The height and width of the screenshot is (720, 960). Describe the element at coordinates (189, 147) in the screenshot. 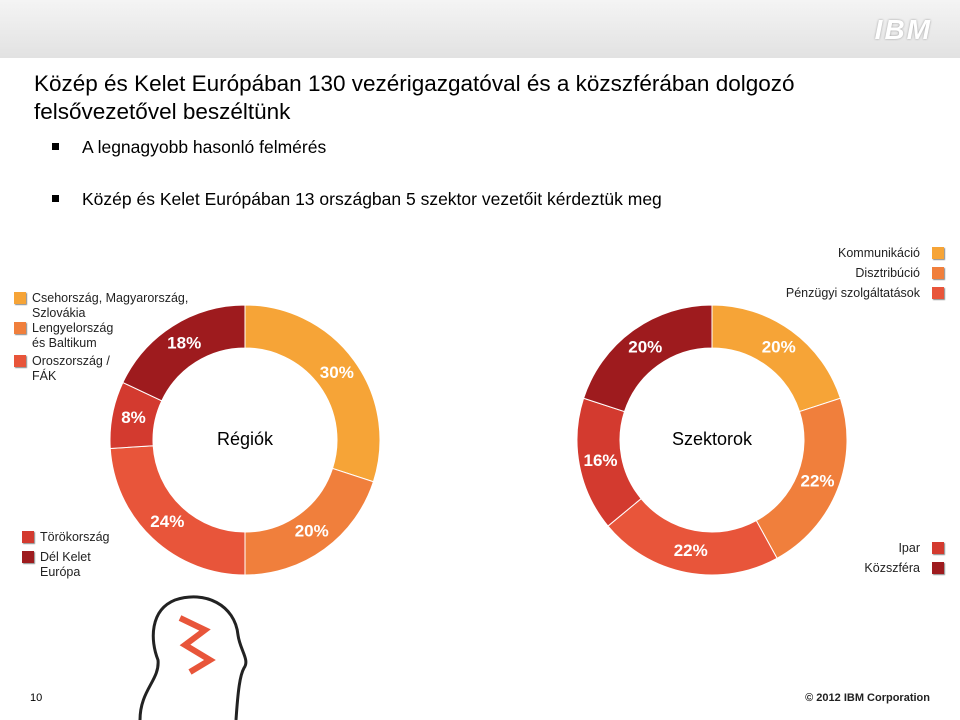

I see `bullet: A legnagyobb hasonló felmérés` at that location.